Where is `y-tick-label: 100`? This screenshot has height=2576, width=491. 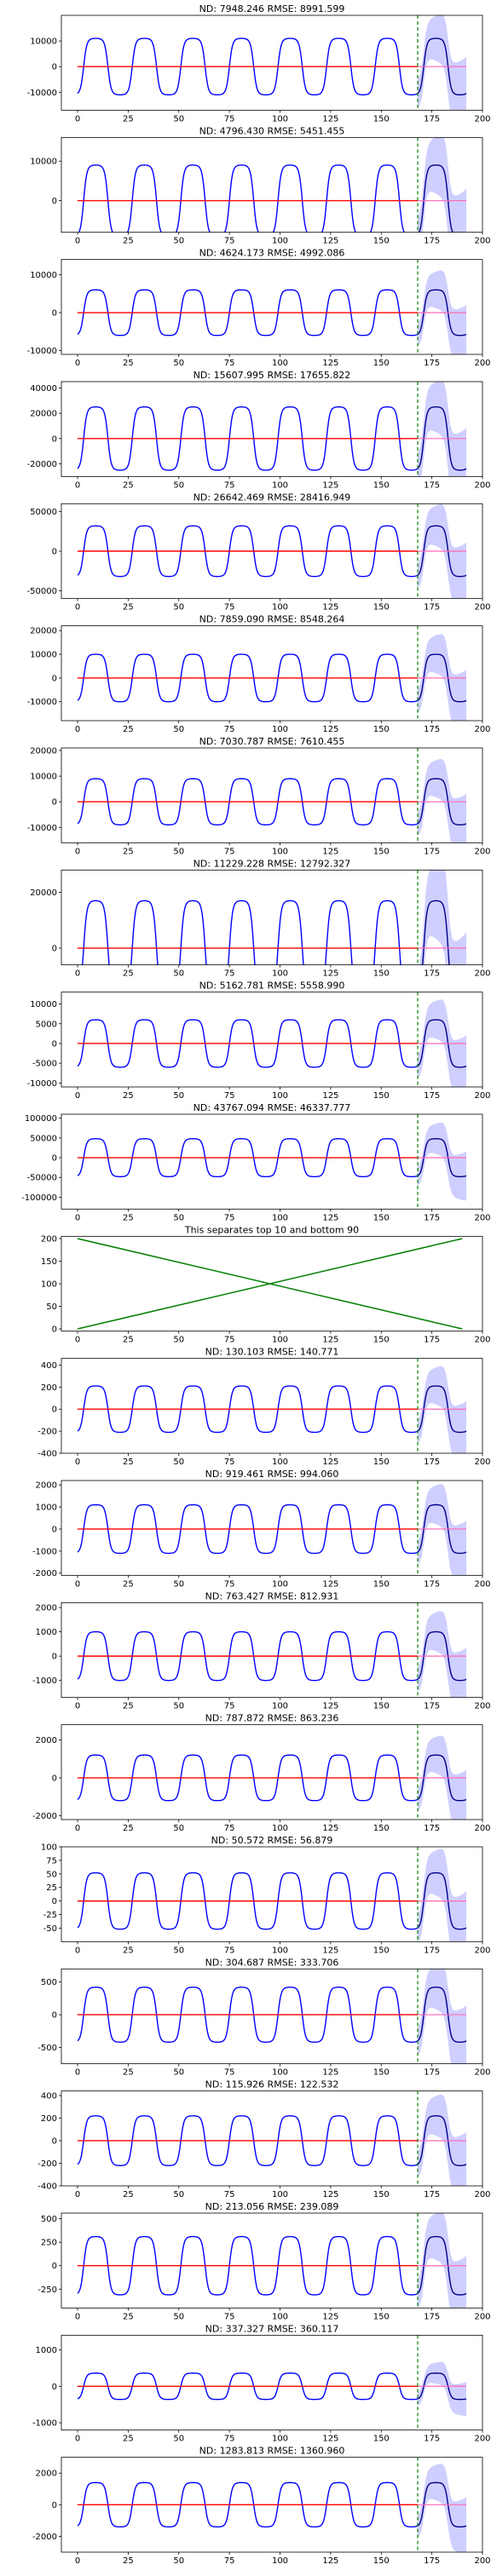 y-tick-label: 100 is located at coordinates (49, 1285).